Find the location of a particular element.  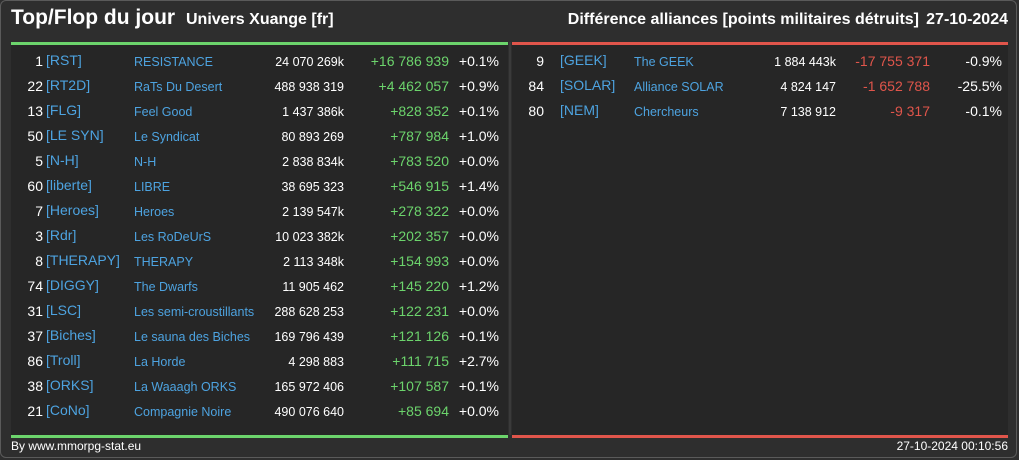

alliance-name-link: The GEEK is located at coordinates (664, 62).